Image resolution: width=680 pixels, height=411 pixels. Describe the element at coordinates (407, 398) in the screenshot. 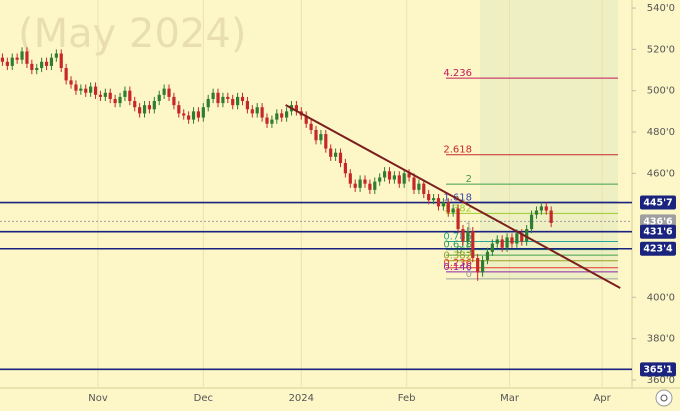

I see `x-tick-label: Feb` at that location.